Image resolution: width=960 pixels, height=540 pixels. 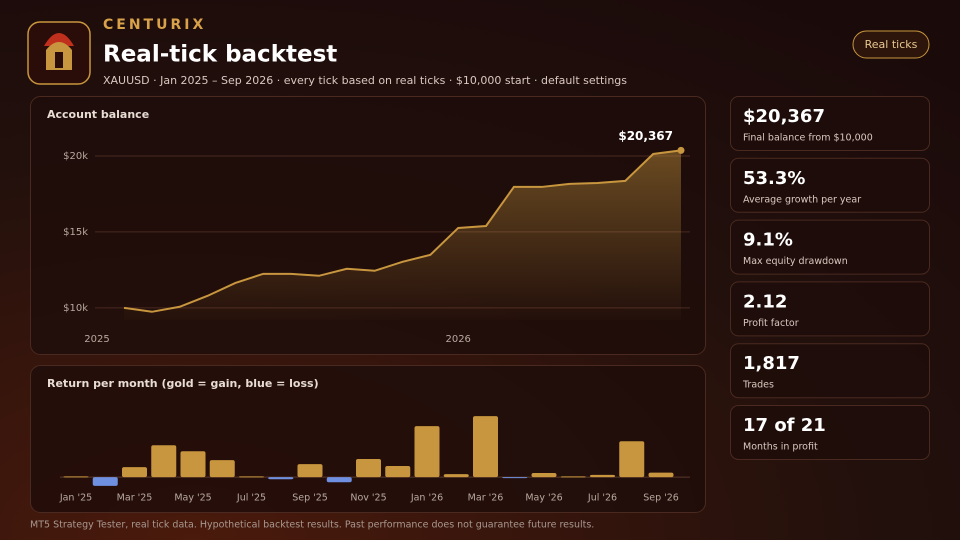 What do you see at coordinates (645, 136) in the screenshot?
I see `end-label: $20,367` at bounding box center [645, 136].